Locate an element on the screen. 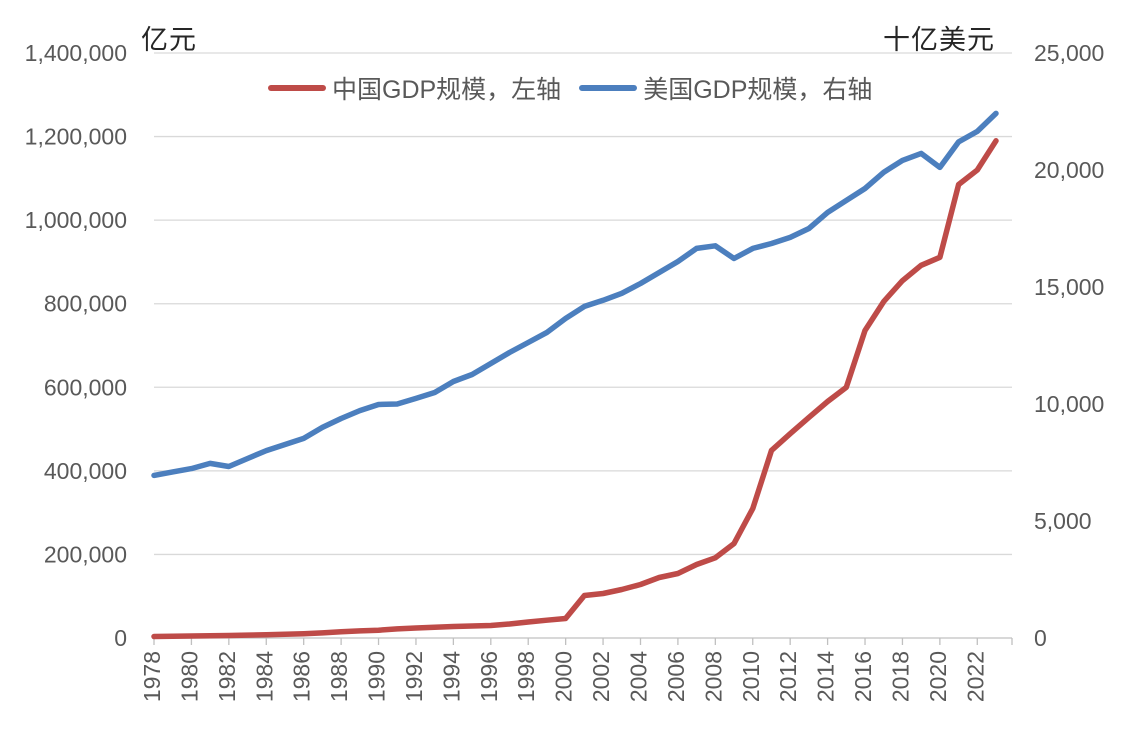 Image resolution: width=1128 pixels, height=736 pixels. x-axis-tick-label: 2014 is located at coordinates (826, 676).